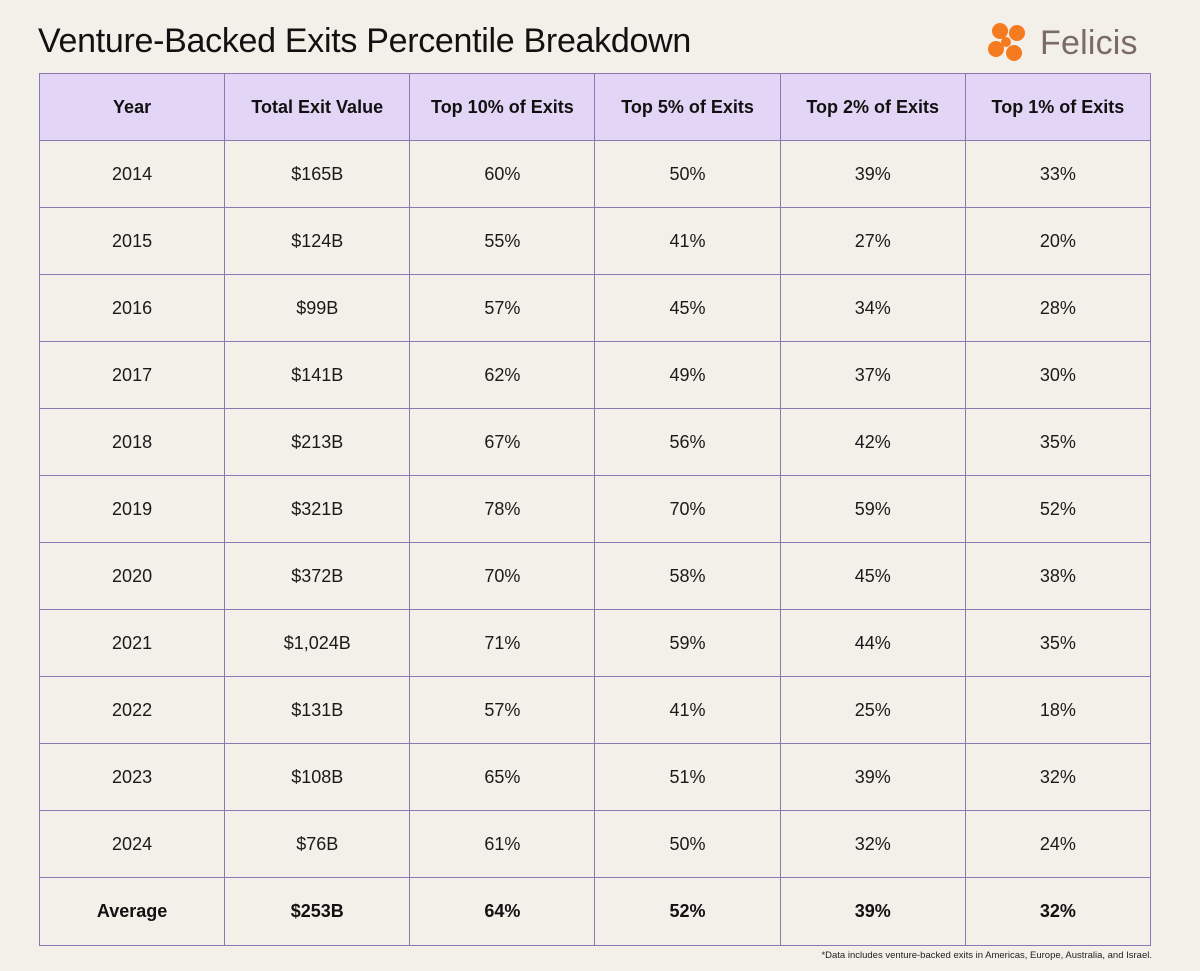 The image size is (1200, 971). What do you see at coordinates (502, 174) in the screenshot?
I see `table-cell: 60%` at bounding box center [502, 174].